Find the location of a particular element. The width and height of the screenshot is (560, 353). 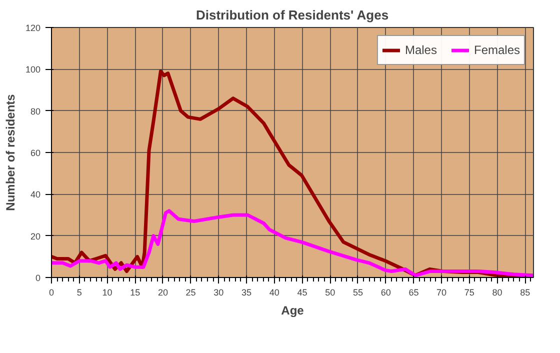

x-axis-title: Age is located at coordinates (292, 311).